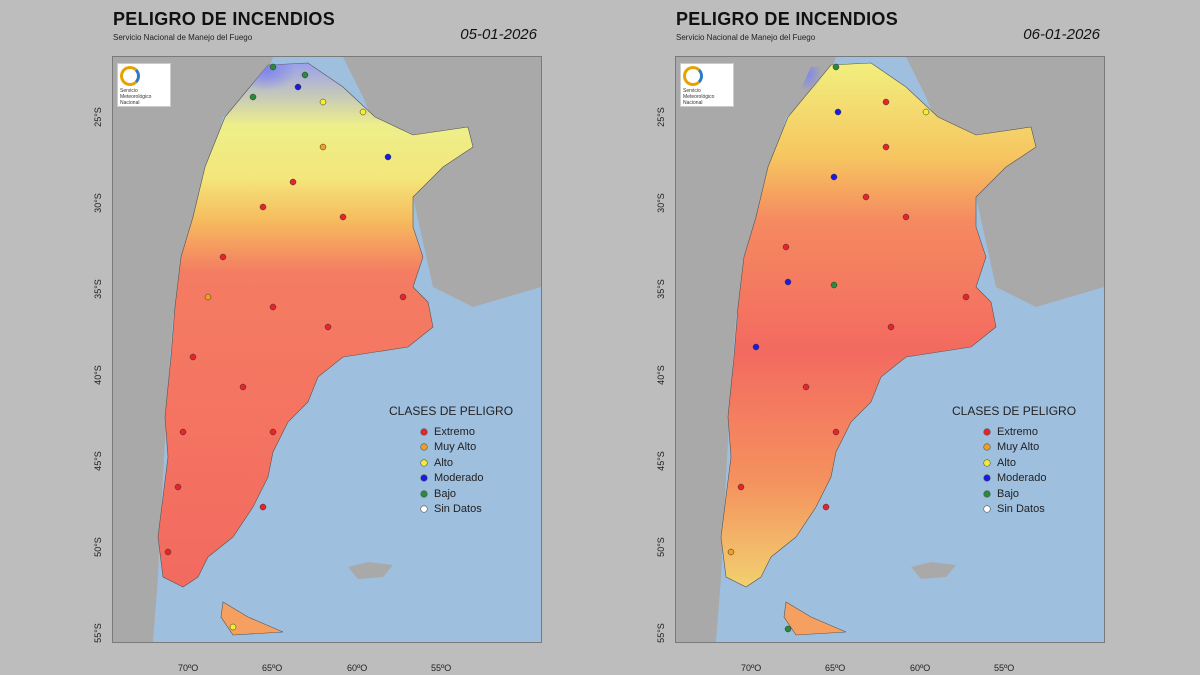 This screenshot has height=675, width=1200. Describe the element at coordinates (451, 432) in the screenshot. I see `legend-item: Extremo` at that location.